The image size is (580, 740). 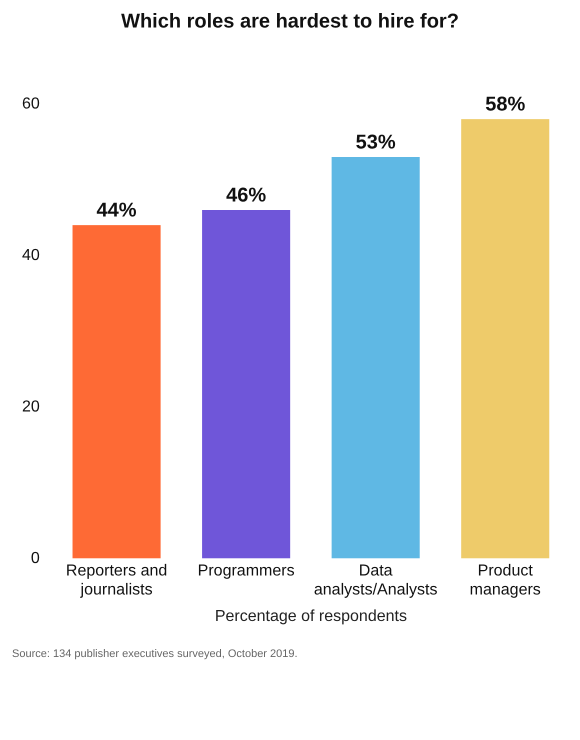 I want to click on data-label: 53%, so click(x=376, y=143).